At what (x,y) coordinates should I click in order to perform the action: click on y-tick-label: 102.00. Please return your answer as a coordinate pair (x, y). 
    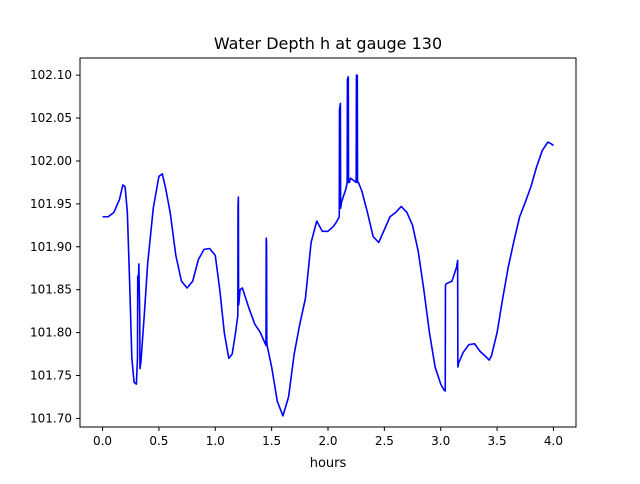
    Looking at the image, I should click on (51, 161).